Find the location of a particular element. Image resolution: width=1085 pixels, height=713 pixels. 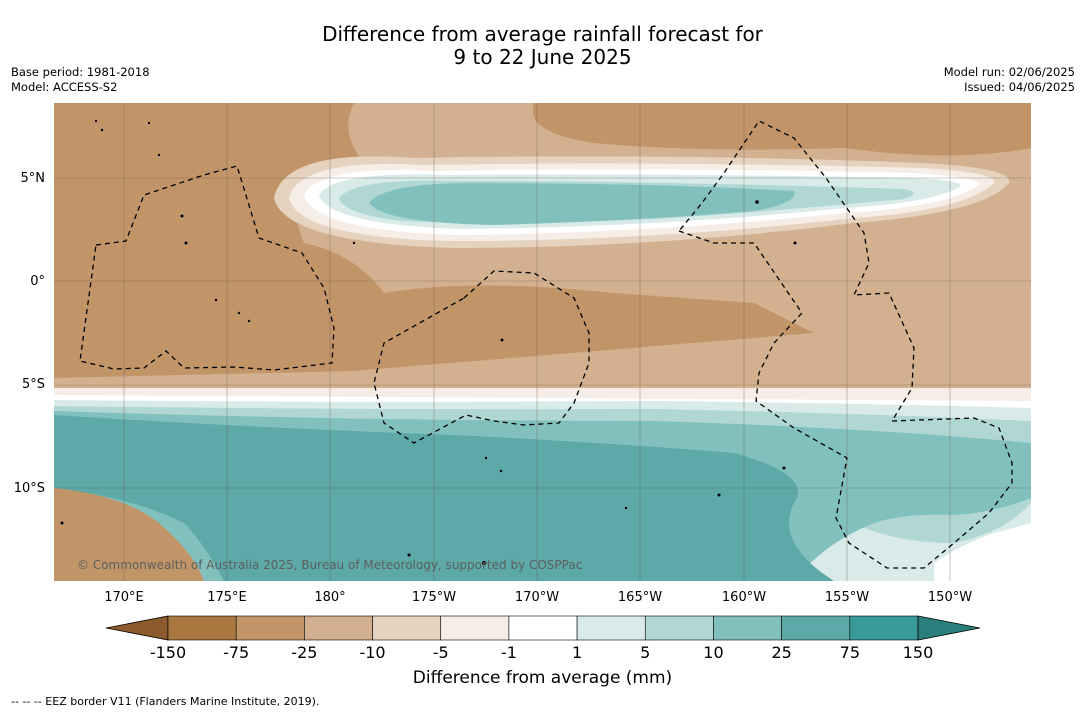

model-run: Model run: 02/06/2025 is located at coordinates (1009, 72).